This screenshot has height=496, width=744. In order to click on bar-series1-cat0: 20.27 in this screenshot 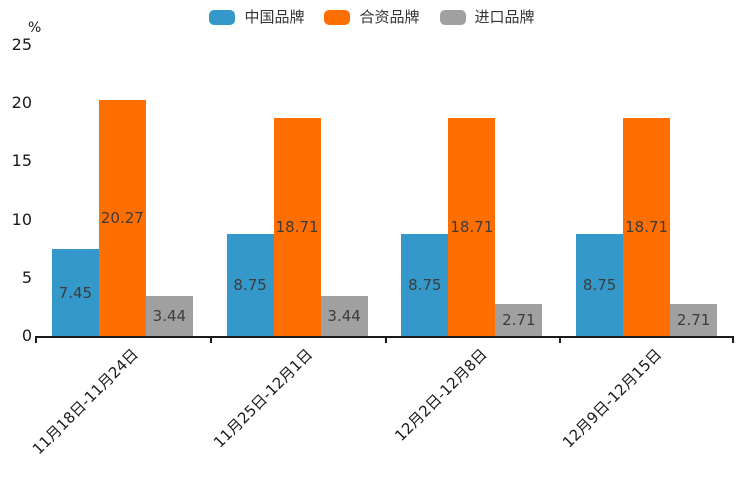, I will do `click(122, 218)`.